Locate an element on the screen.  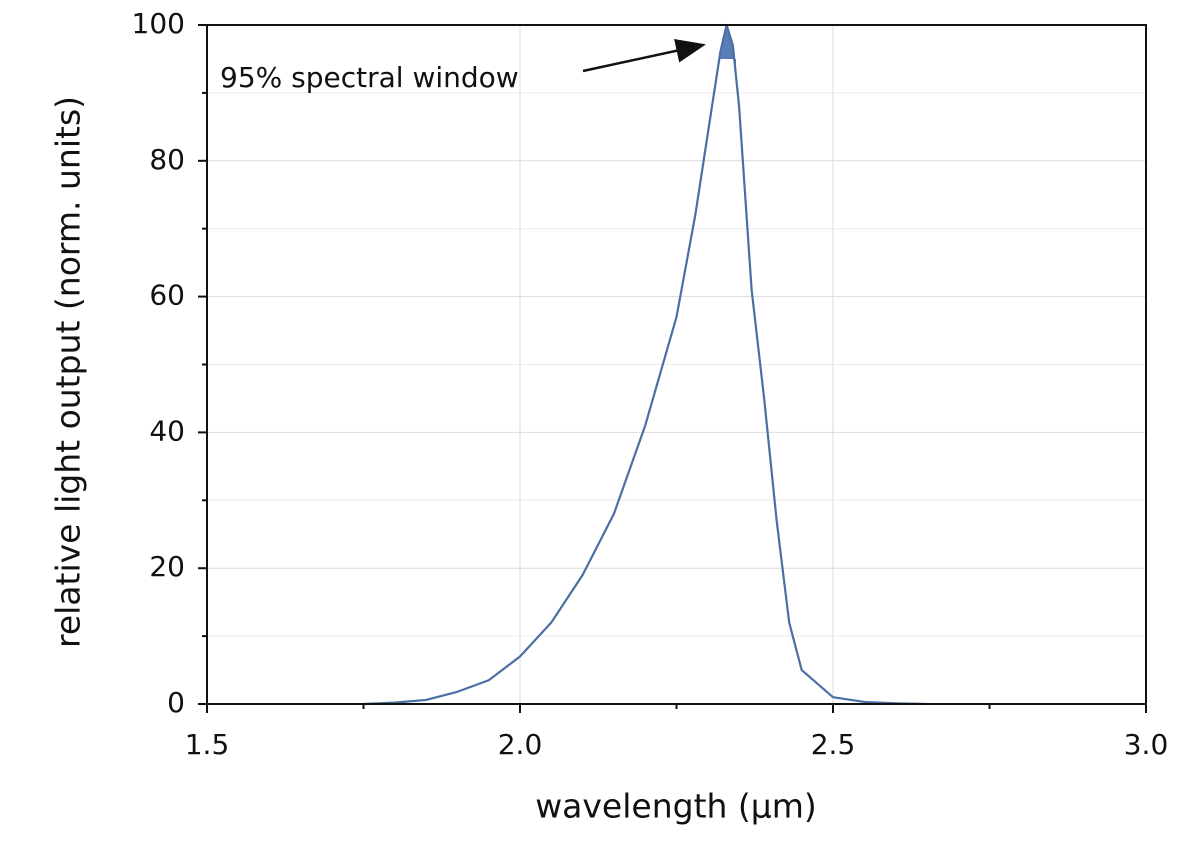
annotation: 95% spectral window is located at coordinates (369, 77).